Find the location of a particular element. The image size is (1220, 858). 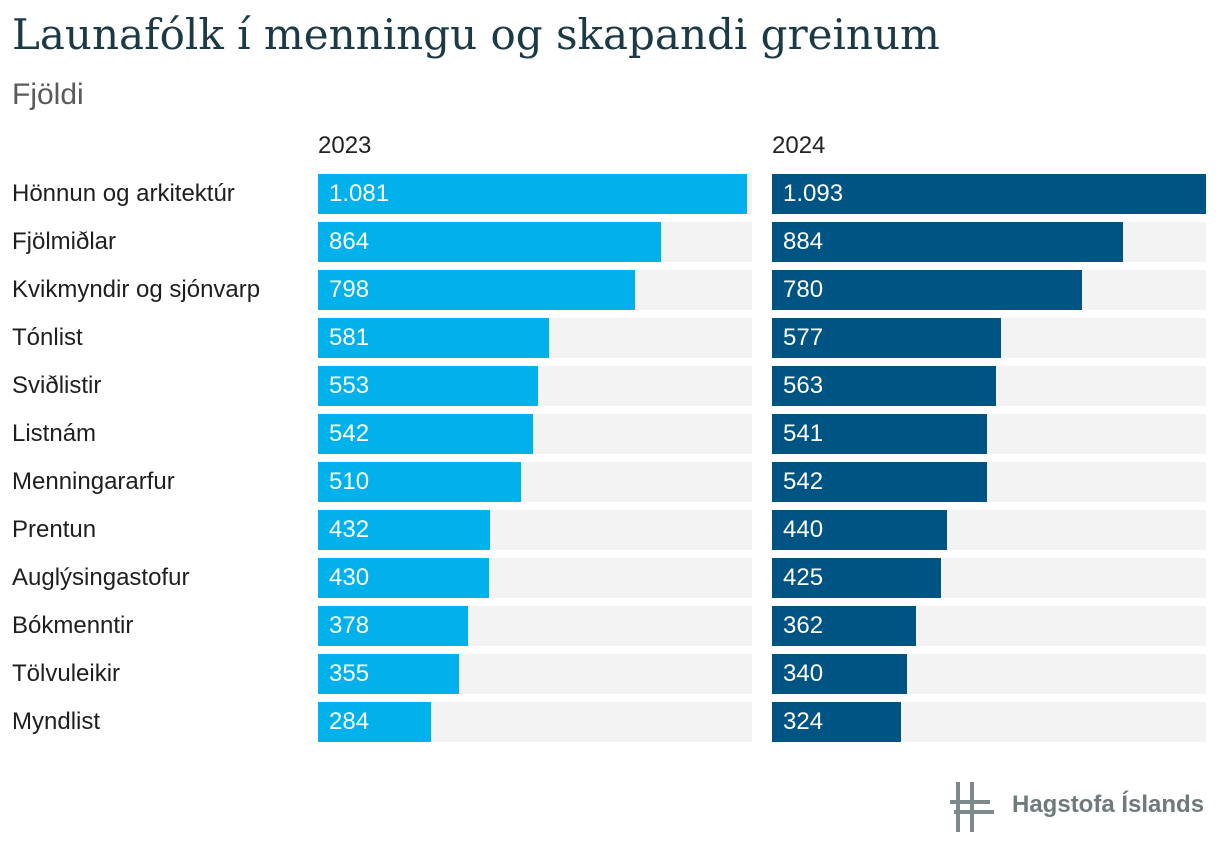

category-label: Tölvuleikir is located at coordinates (66, 673).